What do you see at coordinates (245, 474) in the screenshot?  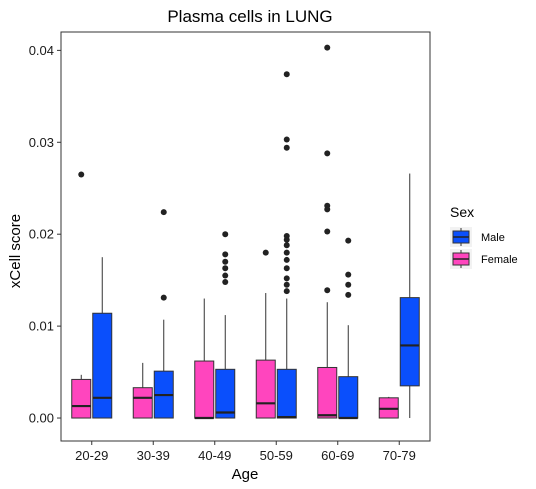 I see `x-axis-title: Age` at bounding box center [245, 474].